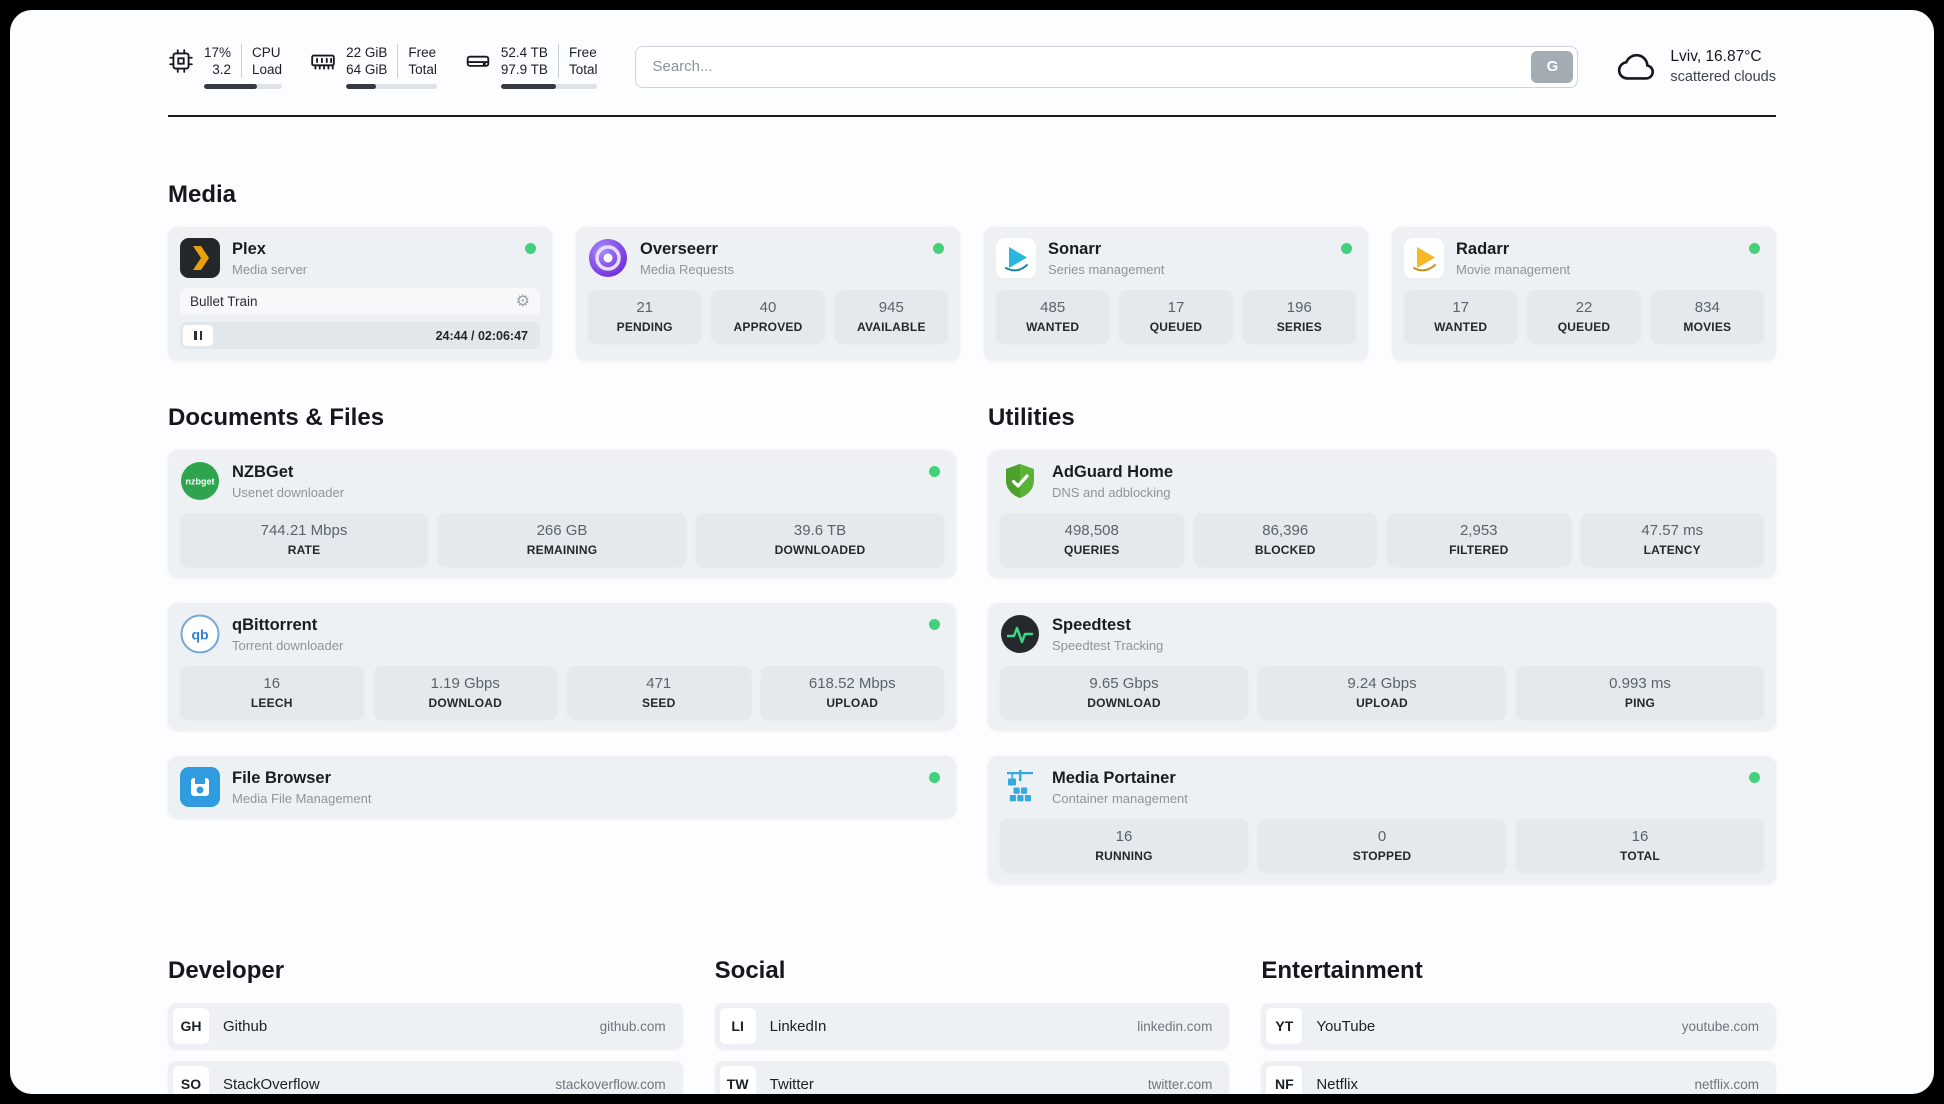 This screenshot has width=1944, height=1104. What do you see at coordinates (659, 692) in the screenshot?
I see `stat-tile: 471 SEED` at bounding box center [659, 692].